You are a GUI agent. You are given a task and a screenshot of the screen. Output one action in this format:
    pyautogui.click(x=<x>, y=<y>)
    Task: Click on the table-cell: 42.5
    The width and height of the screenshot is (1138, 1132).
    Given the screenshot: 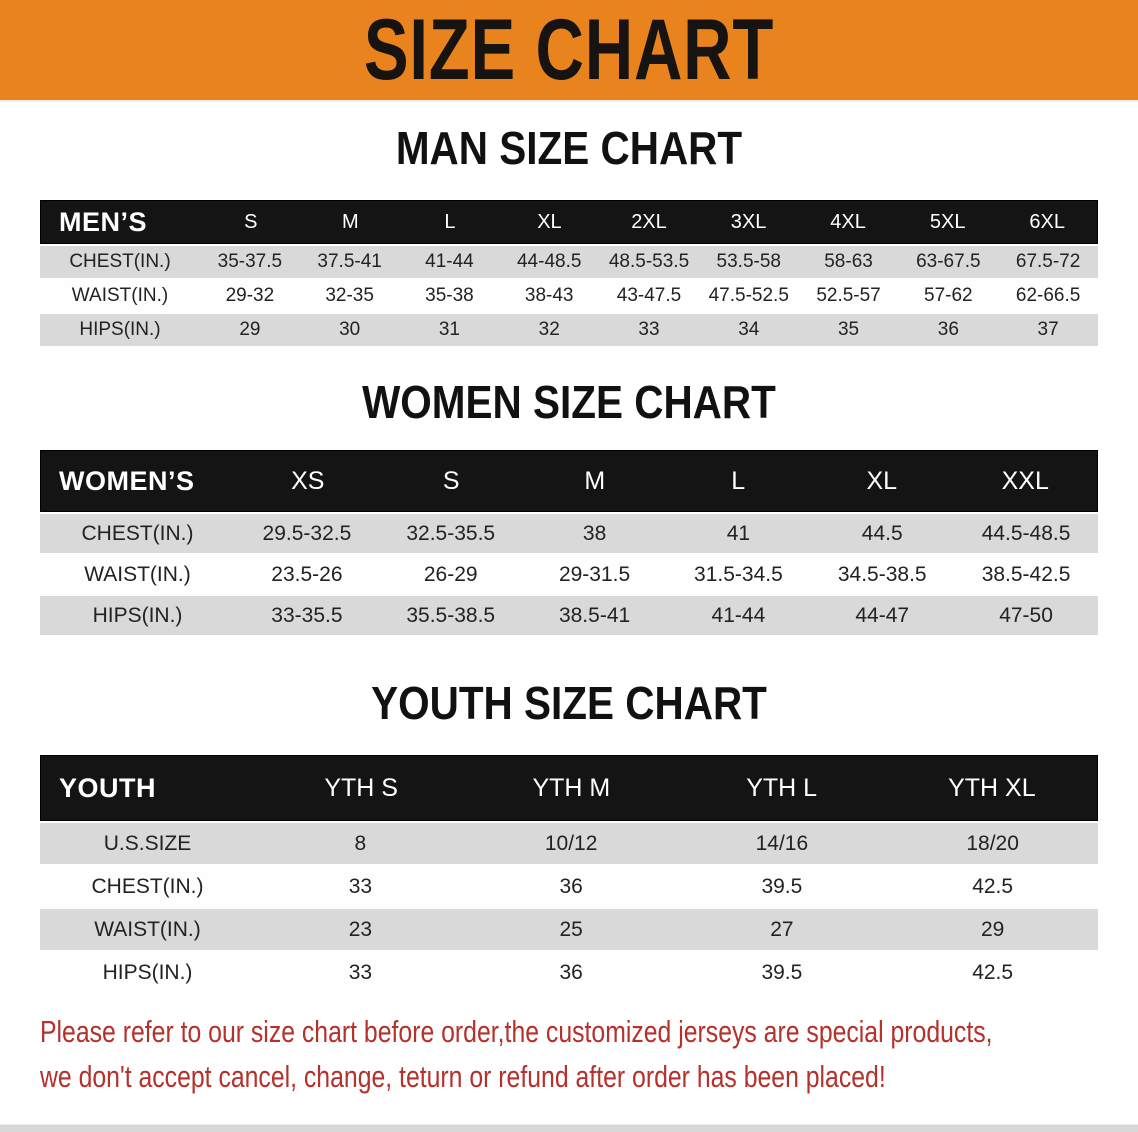 What is the action you would take?
    pyautogui.click(x=993, y=972)
    